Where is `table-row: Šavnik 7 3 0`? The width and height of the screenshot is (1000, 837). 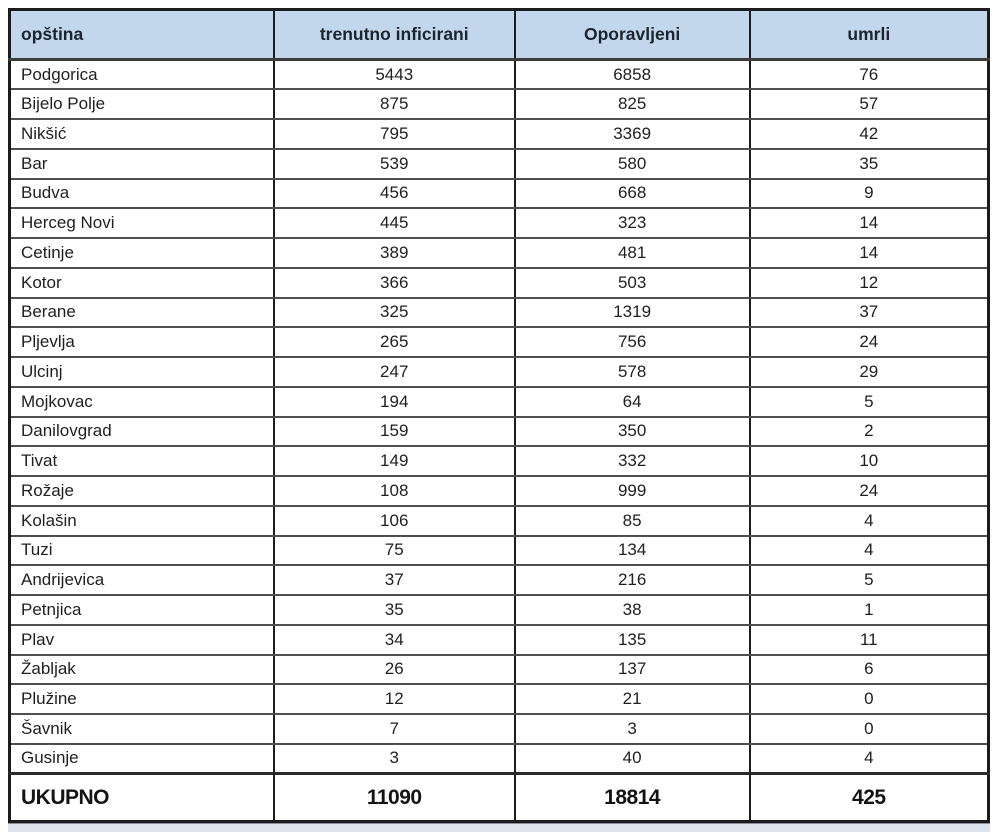
table-row: Šavnik 7 3 0 is located at coordinates (499, 729).